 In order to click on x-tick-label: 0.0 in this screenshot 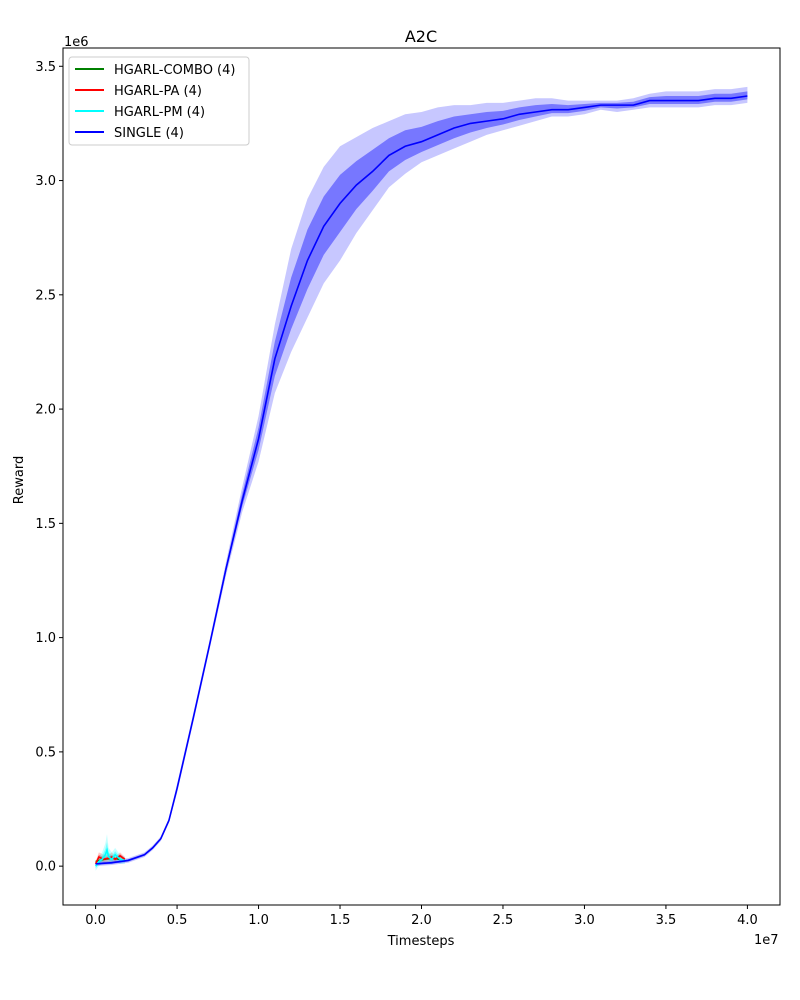, I will do `click(95, 920)`.